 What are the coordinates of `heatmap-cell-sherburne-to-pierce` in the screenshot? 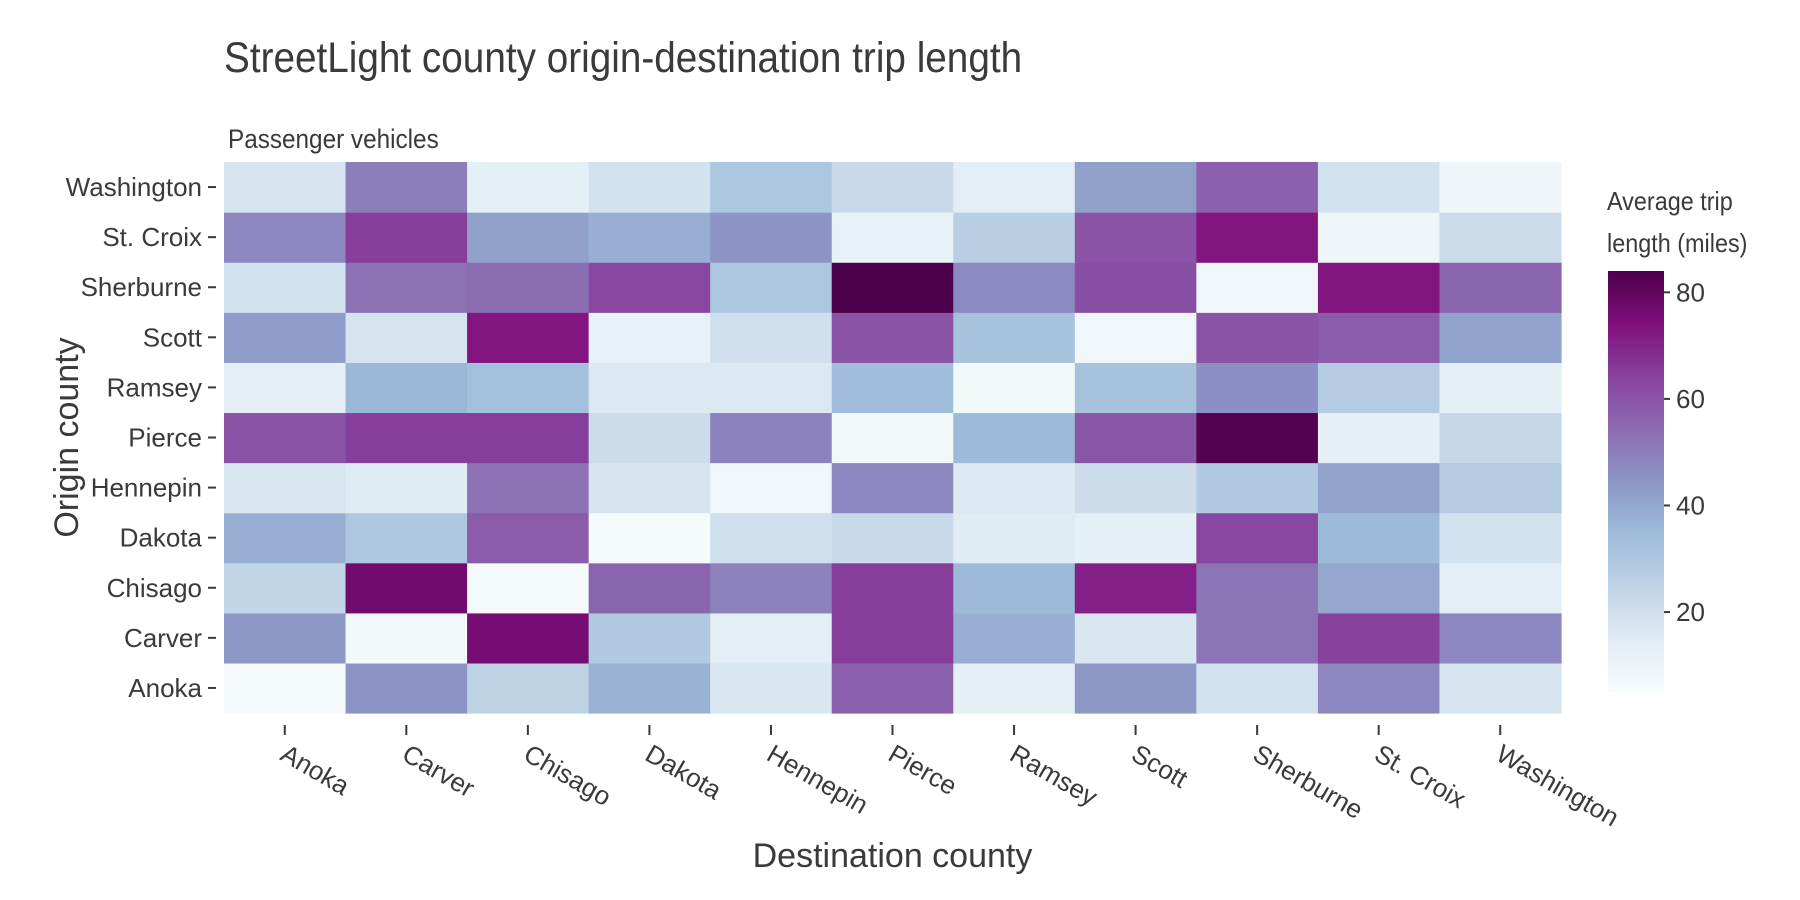 It's located at (892, 287).